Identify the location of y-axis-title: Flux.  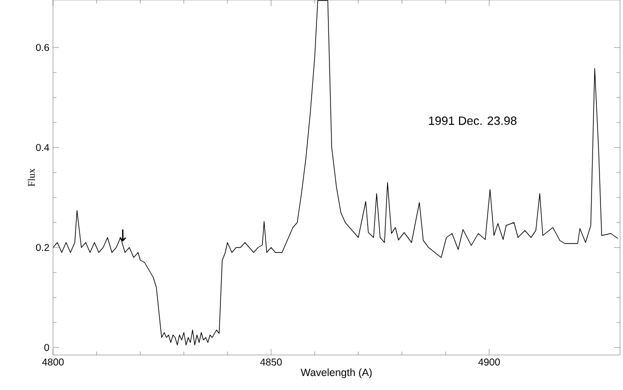
(31, 177).